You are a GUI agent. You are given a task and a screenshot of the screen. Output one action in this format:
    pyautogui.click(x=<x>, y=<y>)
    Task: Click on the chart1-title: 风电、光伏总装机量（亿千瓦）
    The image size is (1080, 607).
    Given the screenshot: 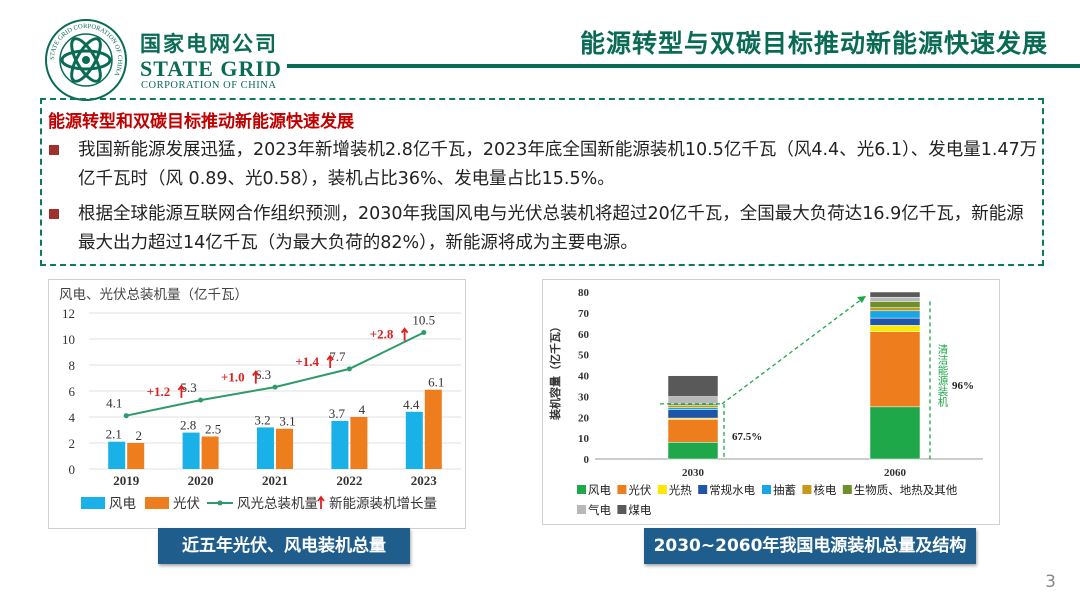 What is the action you would take?
    pyautogui.click(x=153, y=294)
    